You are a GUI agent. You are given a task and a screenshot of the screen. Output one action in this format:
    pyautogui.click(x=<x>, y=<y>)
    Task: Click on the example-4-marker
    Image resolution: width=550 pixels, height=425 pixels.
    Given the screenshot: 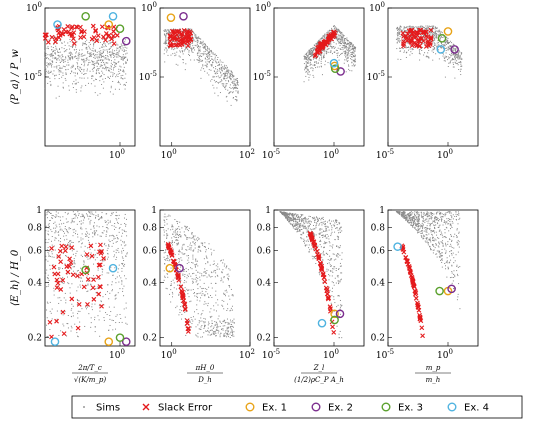 What is the action you would take?
    pyautogui.click(x=113, y=16)
    